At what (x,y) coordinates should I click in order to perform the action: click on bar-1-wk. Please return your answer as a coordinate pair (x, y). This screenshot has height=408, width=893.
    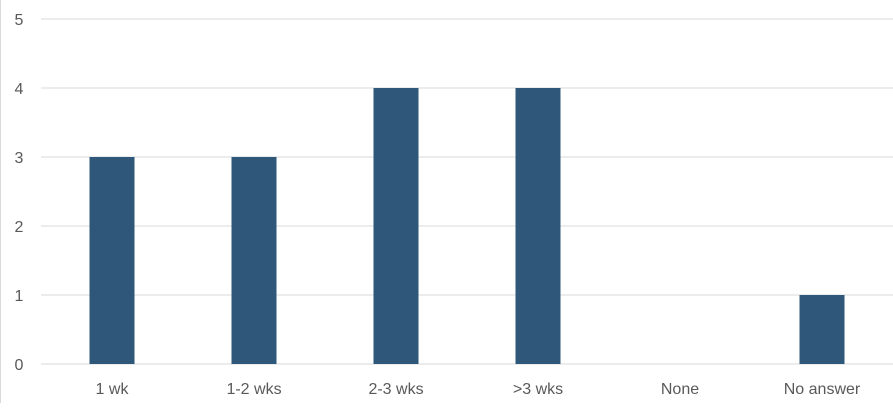
    Looking at the image, I should click on (112, 260).